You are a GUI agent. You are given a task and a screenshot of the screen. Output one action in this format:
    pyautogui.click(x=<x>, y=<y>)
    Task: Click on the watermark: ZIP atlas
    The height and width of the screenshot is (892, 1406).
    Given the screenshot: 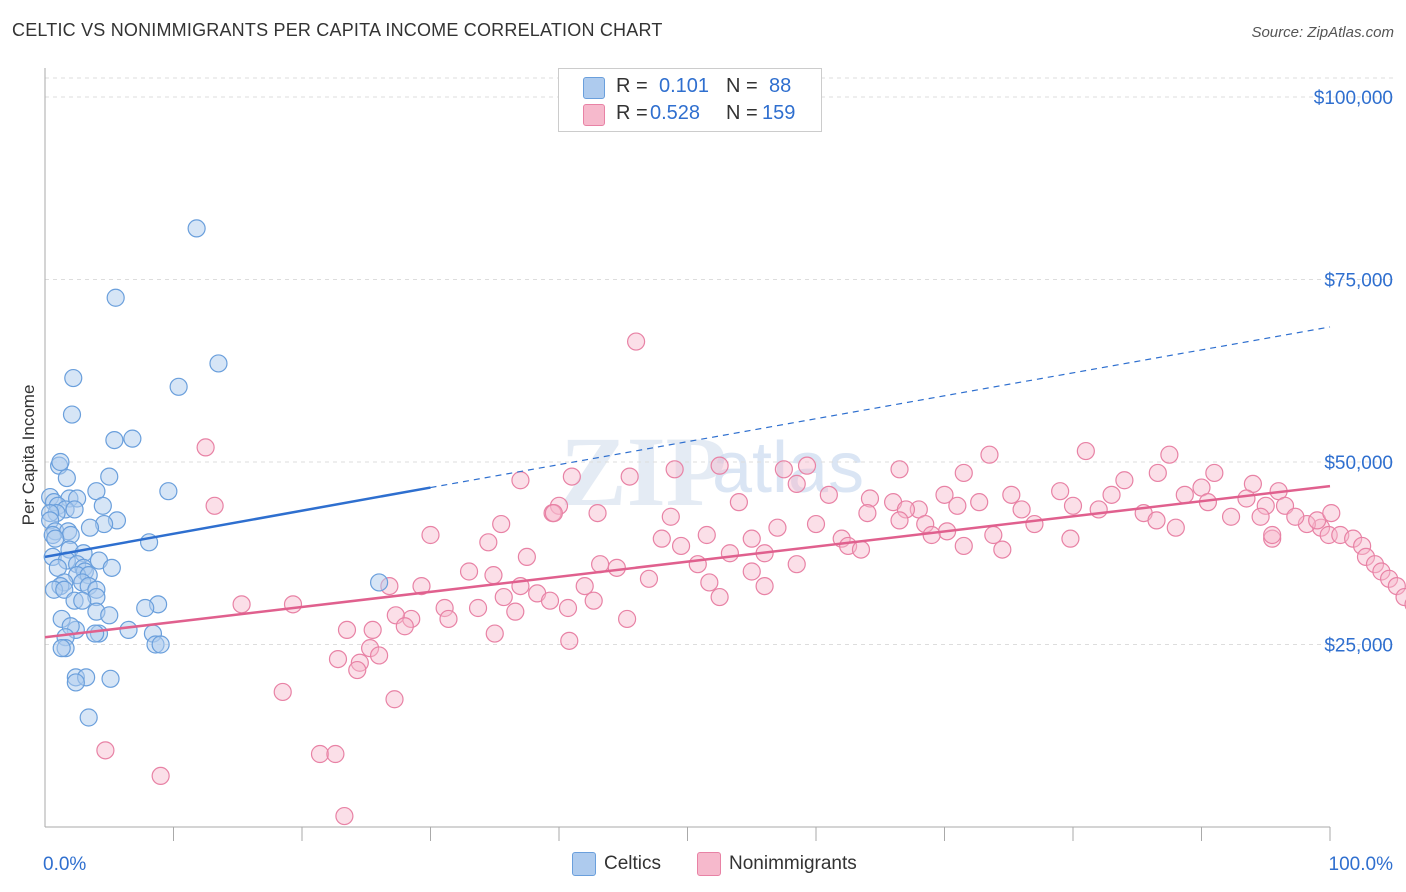 What is the action you would take?
    pyautogui.click(x=712, y=471)
    